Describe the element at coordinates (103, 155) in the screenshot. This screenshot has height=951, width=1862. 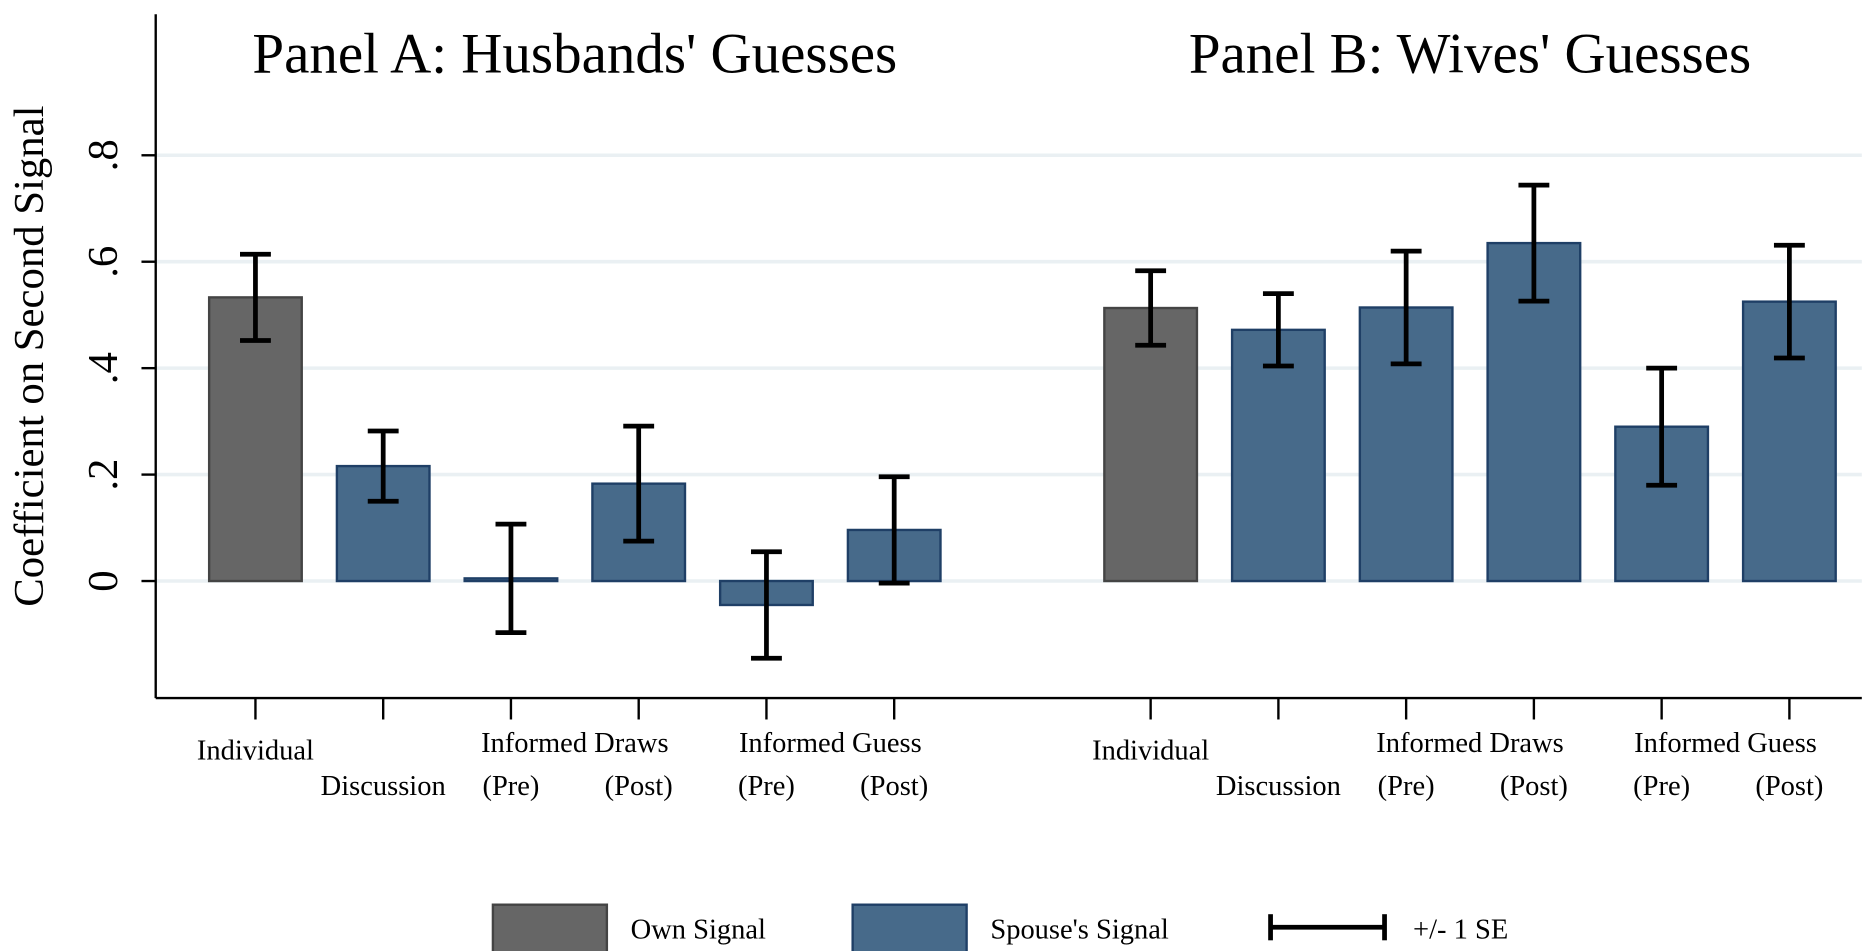
I see `y-tick-label: .8` at that location.